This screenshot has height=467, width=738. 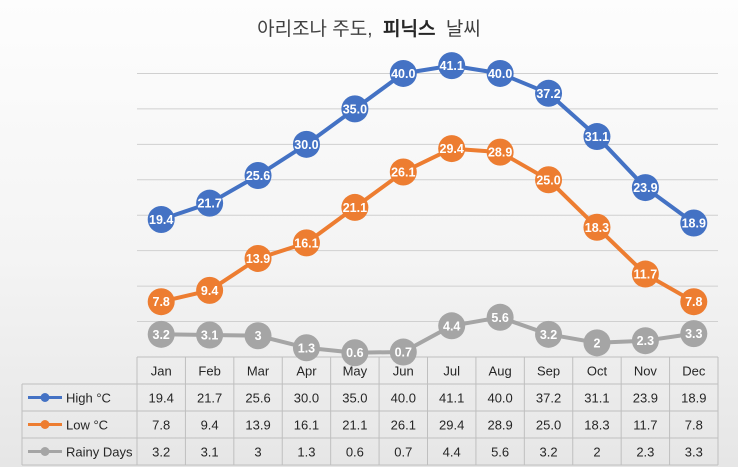 What do you see at coordinates (403, 452) in the screenshot?
I see `table-cell: 0.7` at bounding box center [403, 452].